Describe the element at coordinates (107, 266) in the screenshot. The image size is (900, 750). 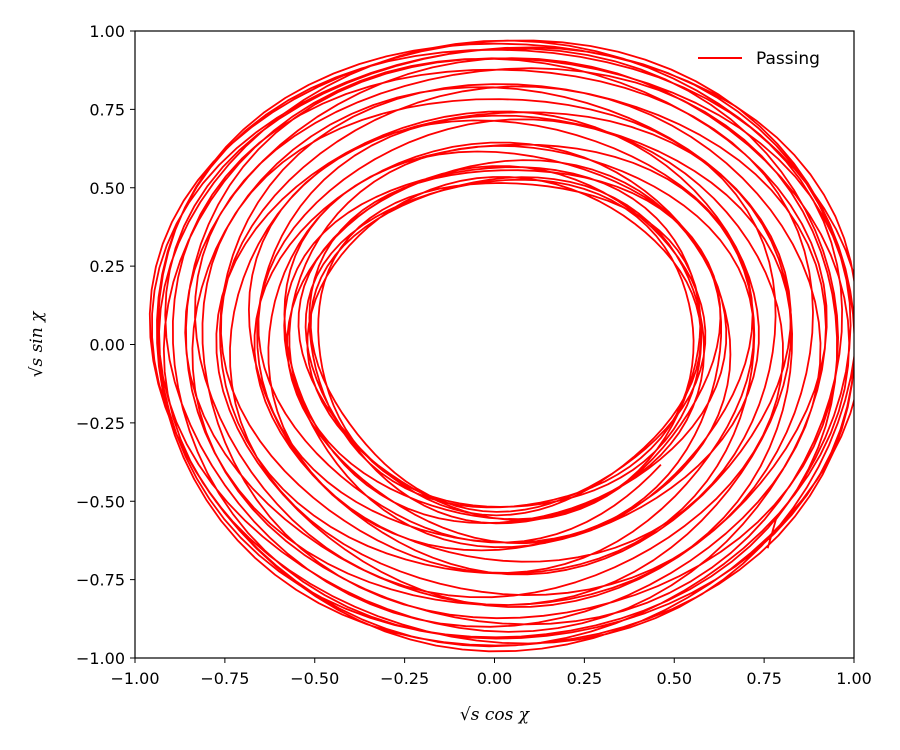
I see `y-tick-label: 0.25` at that location.